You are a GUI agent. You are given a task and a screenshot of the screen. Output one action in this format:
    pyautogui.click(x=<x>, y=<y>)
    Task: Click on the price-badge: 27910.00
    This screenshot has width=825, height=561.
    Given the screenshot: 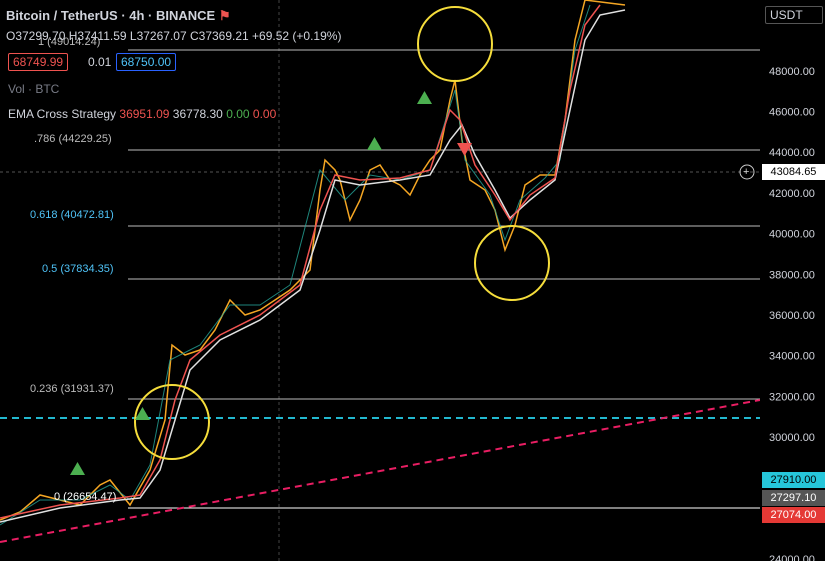 What is the action you would take?
    pyautogui.click(x=793, y=480)
    